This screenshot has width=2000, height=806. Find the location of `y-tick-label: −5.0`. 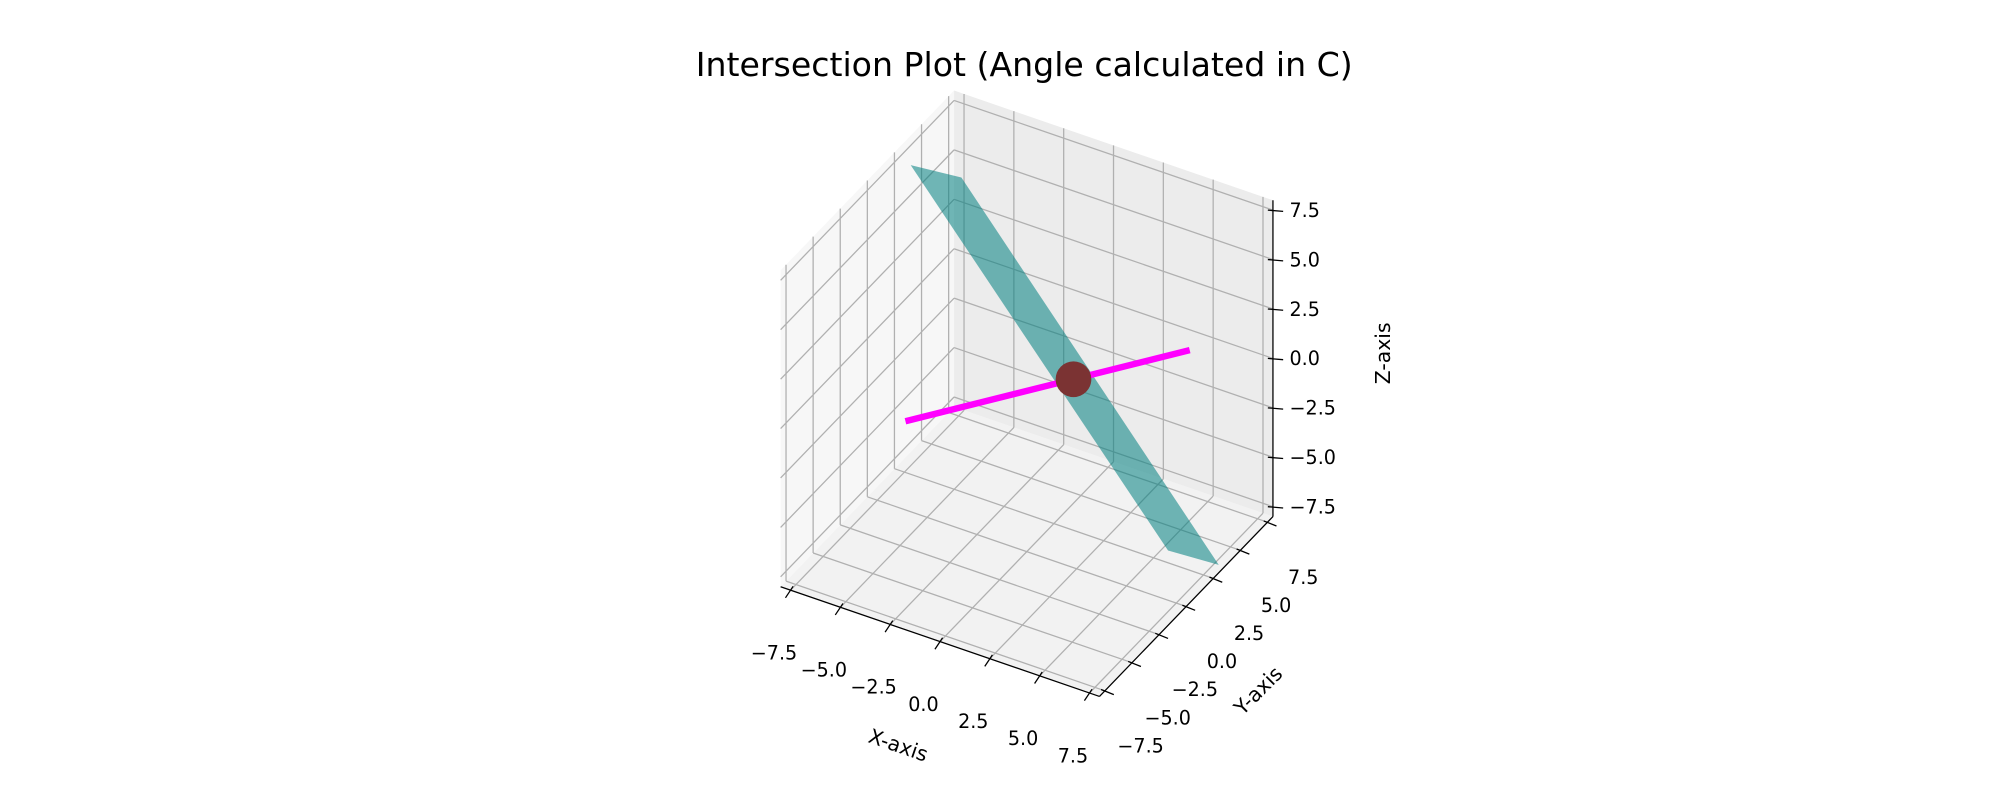

y-tick-label: −5.0 is located at coordinates (1167, 717).